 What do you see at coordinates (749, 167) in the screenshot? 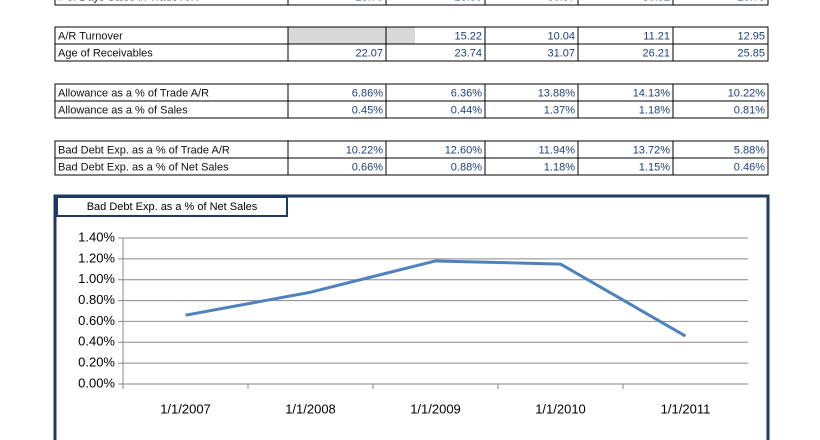
I see `cell-value: 0.46%` at bounding box center [749, 167].